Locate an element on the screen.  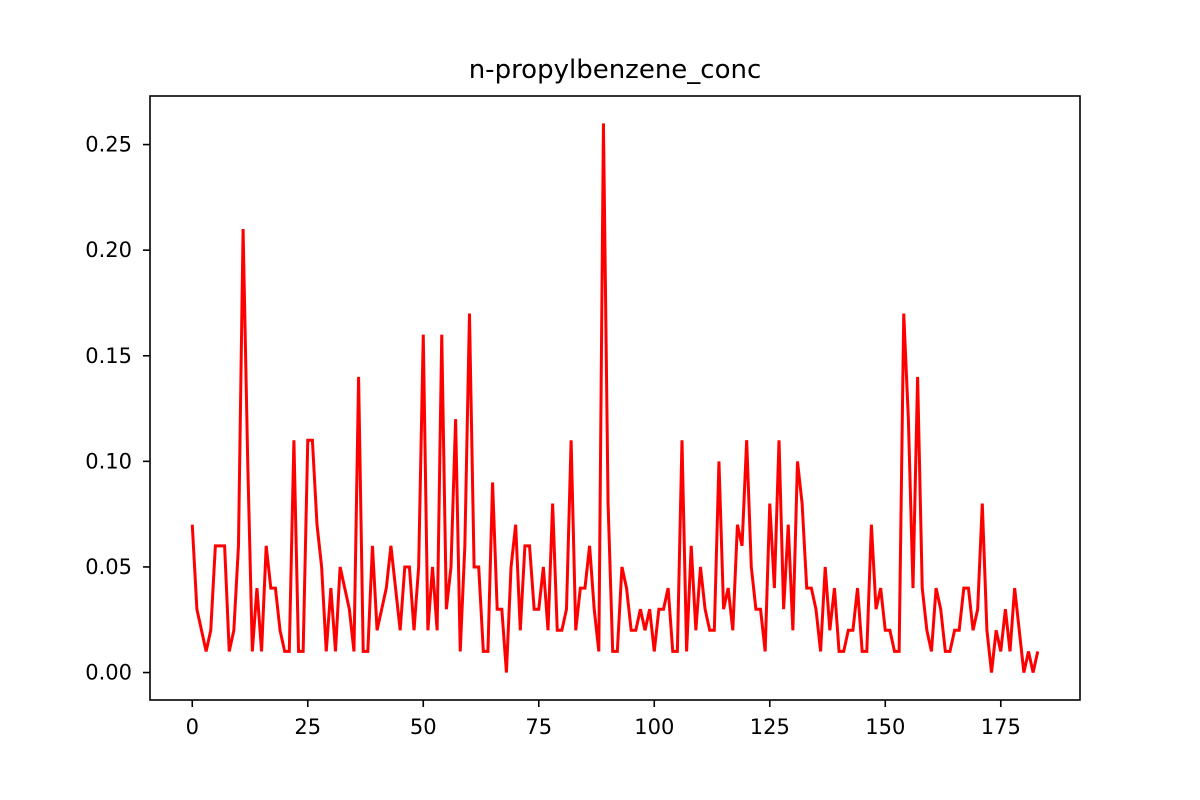
y-tick-label: 0.05 is located at coordinates (108, 567).